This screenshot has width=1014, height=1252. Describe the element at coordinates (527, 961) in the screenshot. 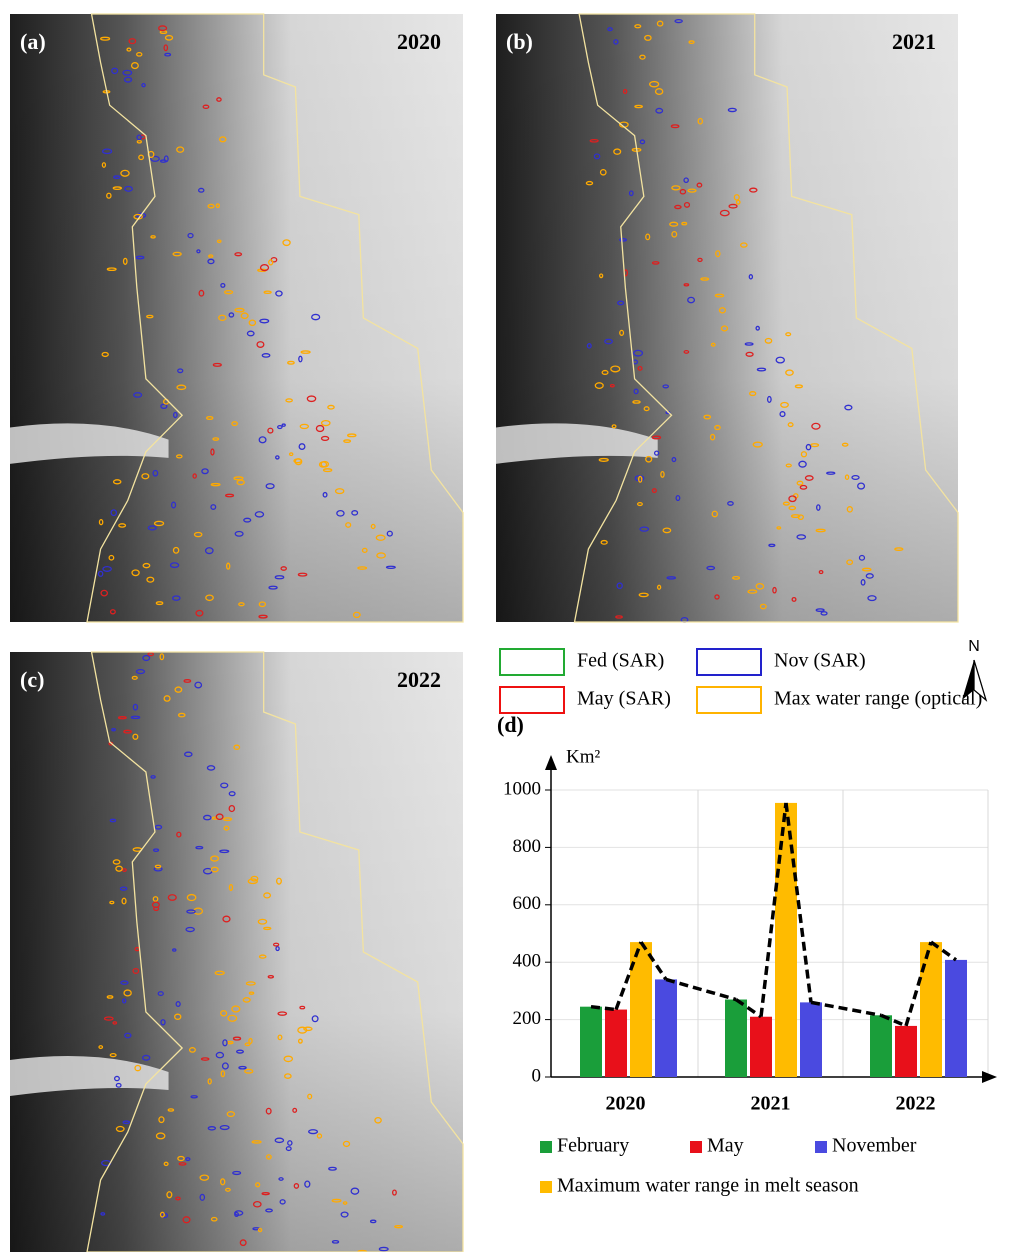

I see `y-tick-label: 400` at that location.